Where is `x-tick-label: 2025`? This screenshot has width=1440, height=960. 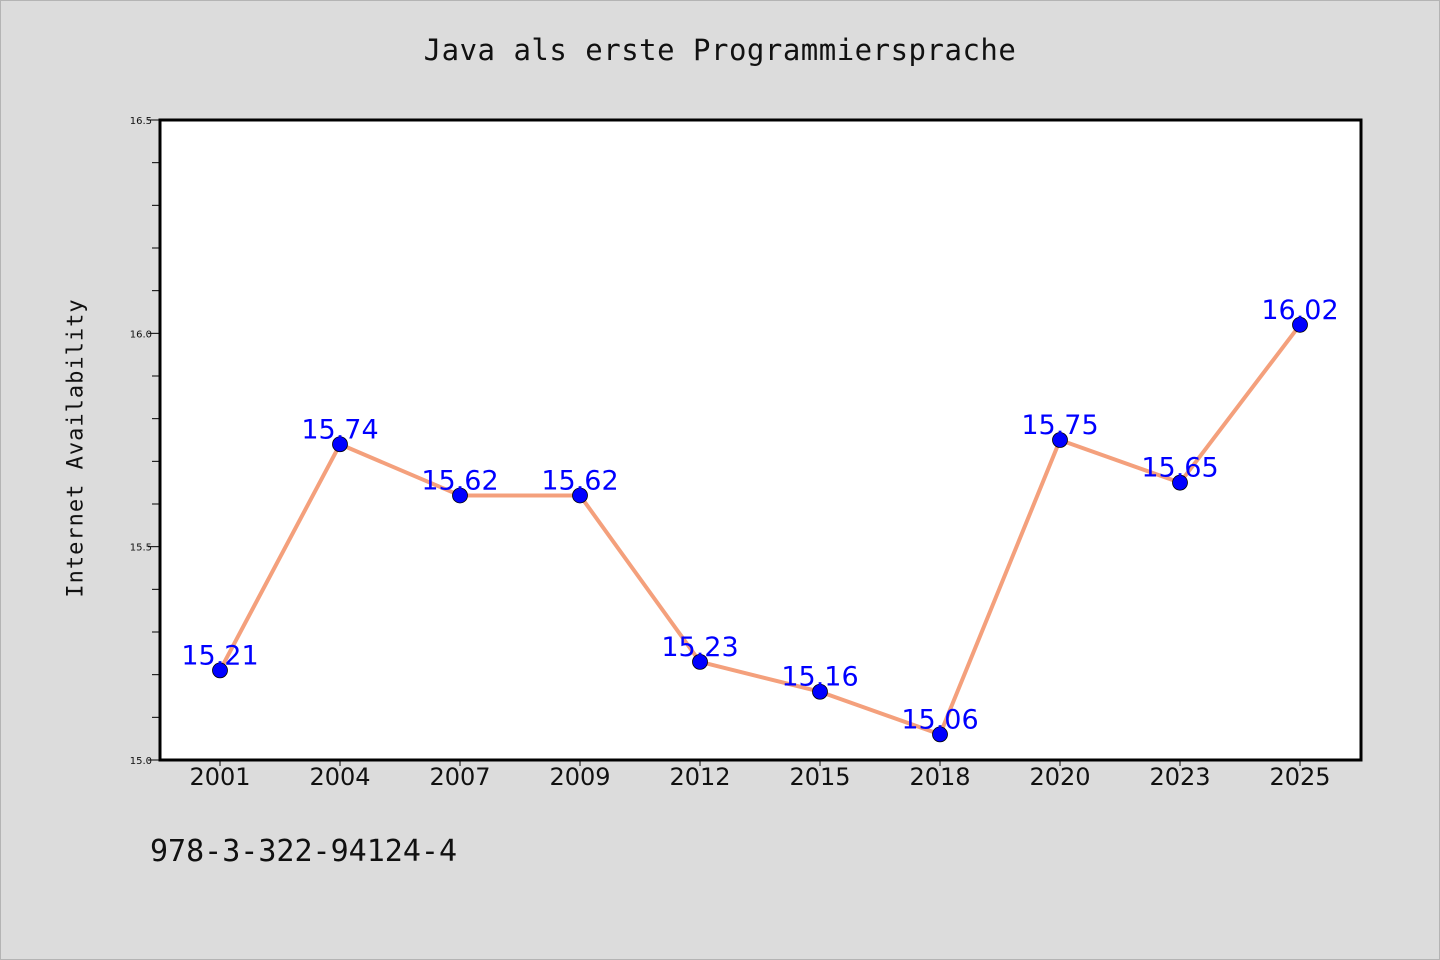 x-tick-label: 2025 is located at coordinates (1299, 777).